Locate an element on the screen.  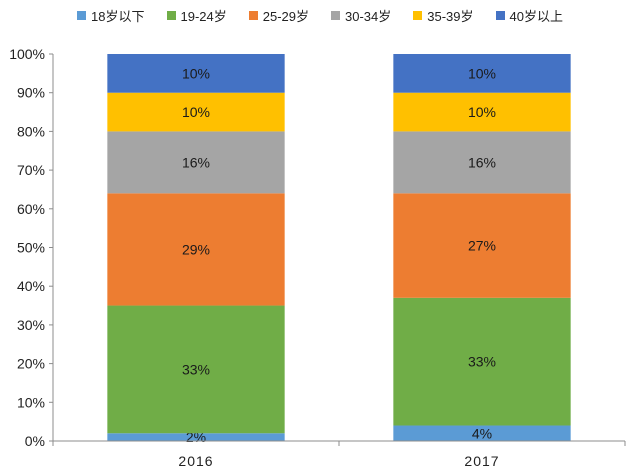
legend-item: 25-29岁 is located at coordinates (278, 15).